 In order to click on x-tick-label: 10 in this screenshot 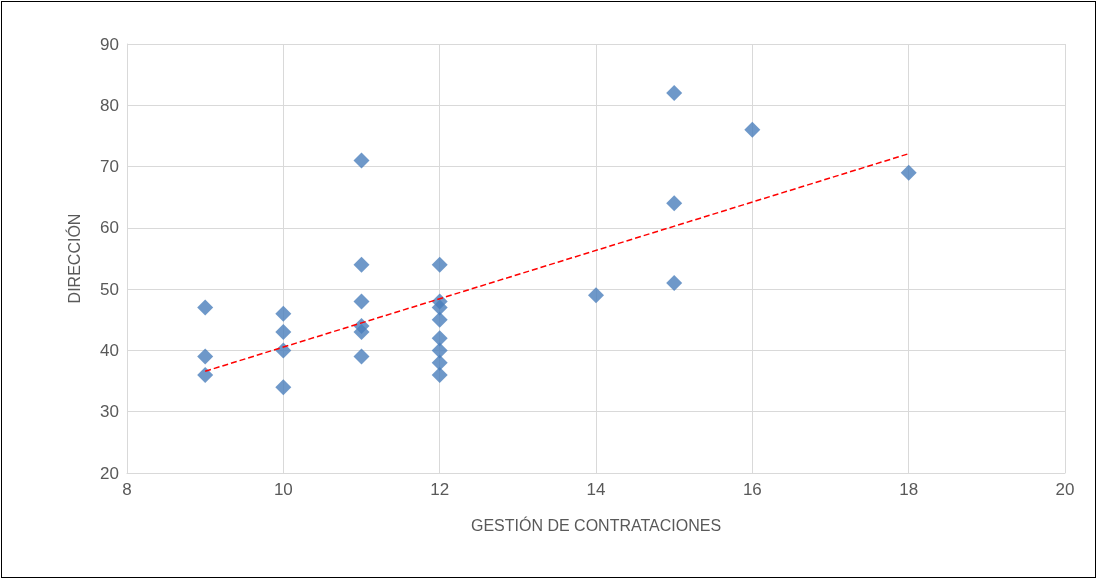, I will do `click(283, 489)`.